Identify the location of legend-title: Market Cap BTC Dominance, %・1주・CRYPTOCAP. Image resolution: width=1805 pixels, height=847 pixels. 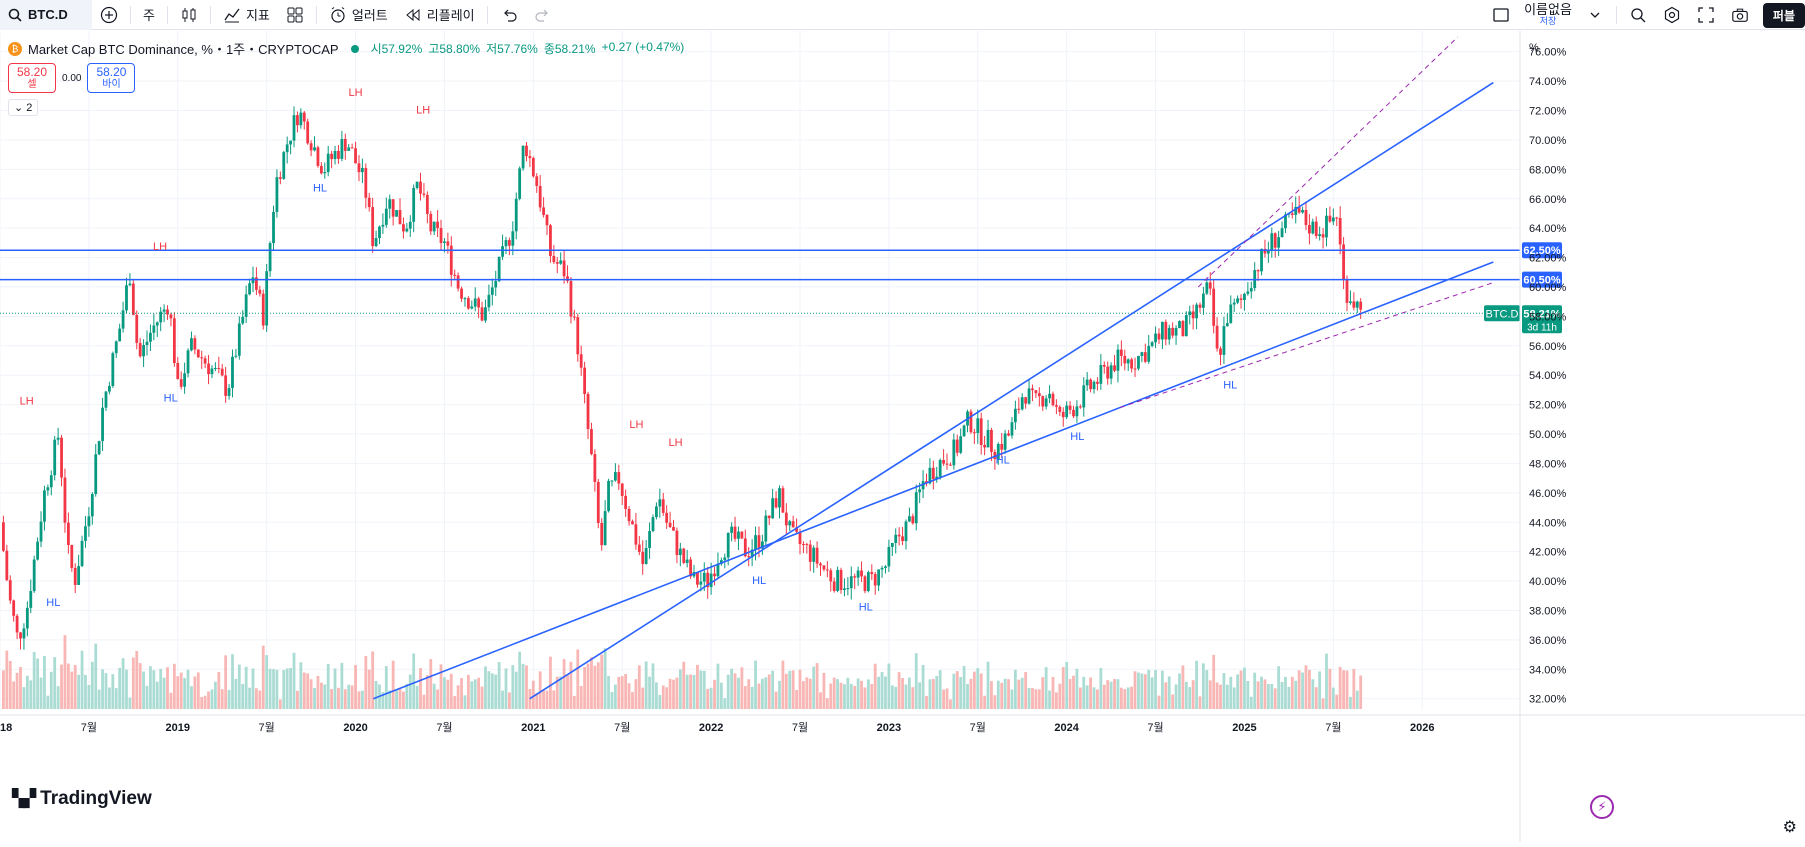
(183, 49).